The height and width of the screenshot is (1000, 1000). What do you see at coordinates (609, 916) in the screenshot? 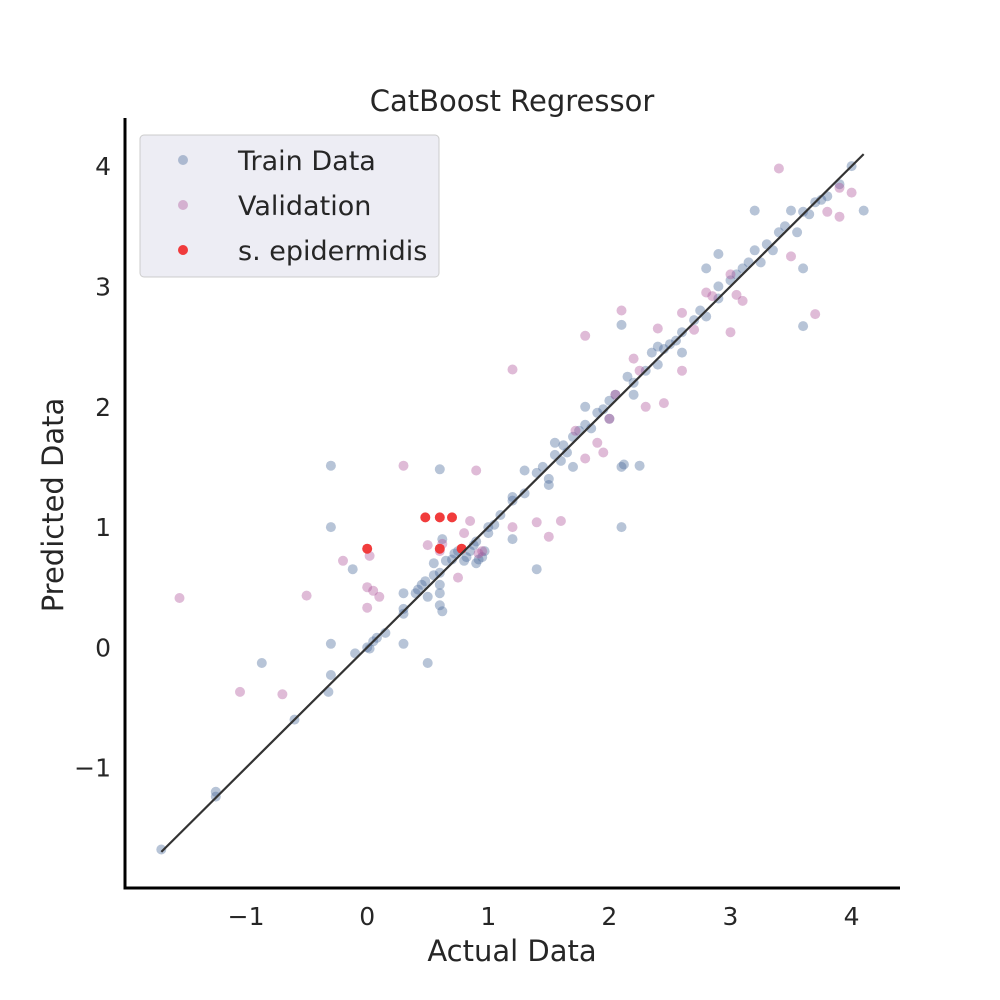
I see `x-tick-label: 2` at bounding box center [609, 916].